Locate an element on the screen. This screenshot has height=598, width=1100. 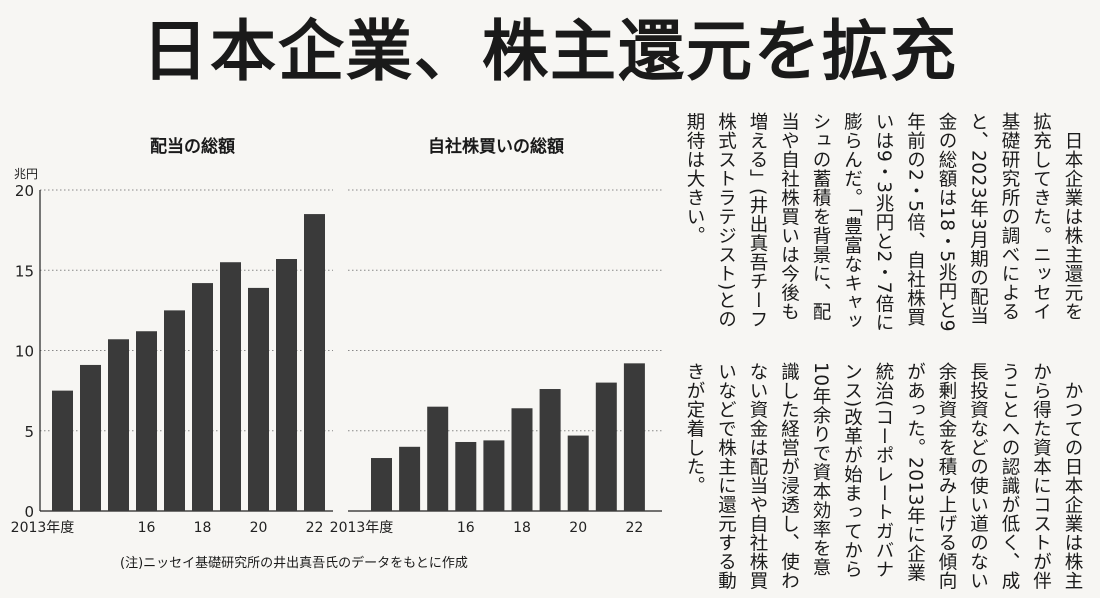
y-tick-label: 20 is located at coordinates (24, 191).